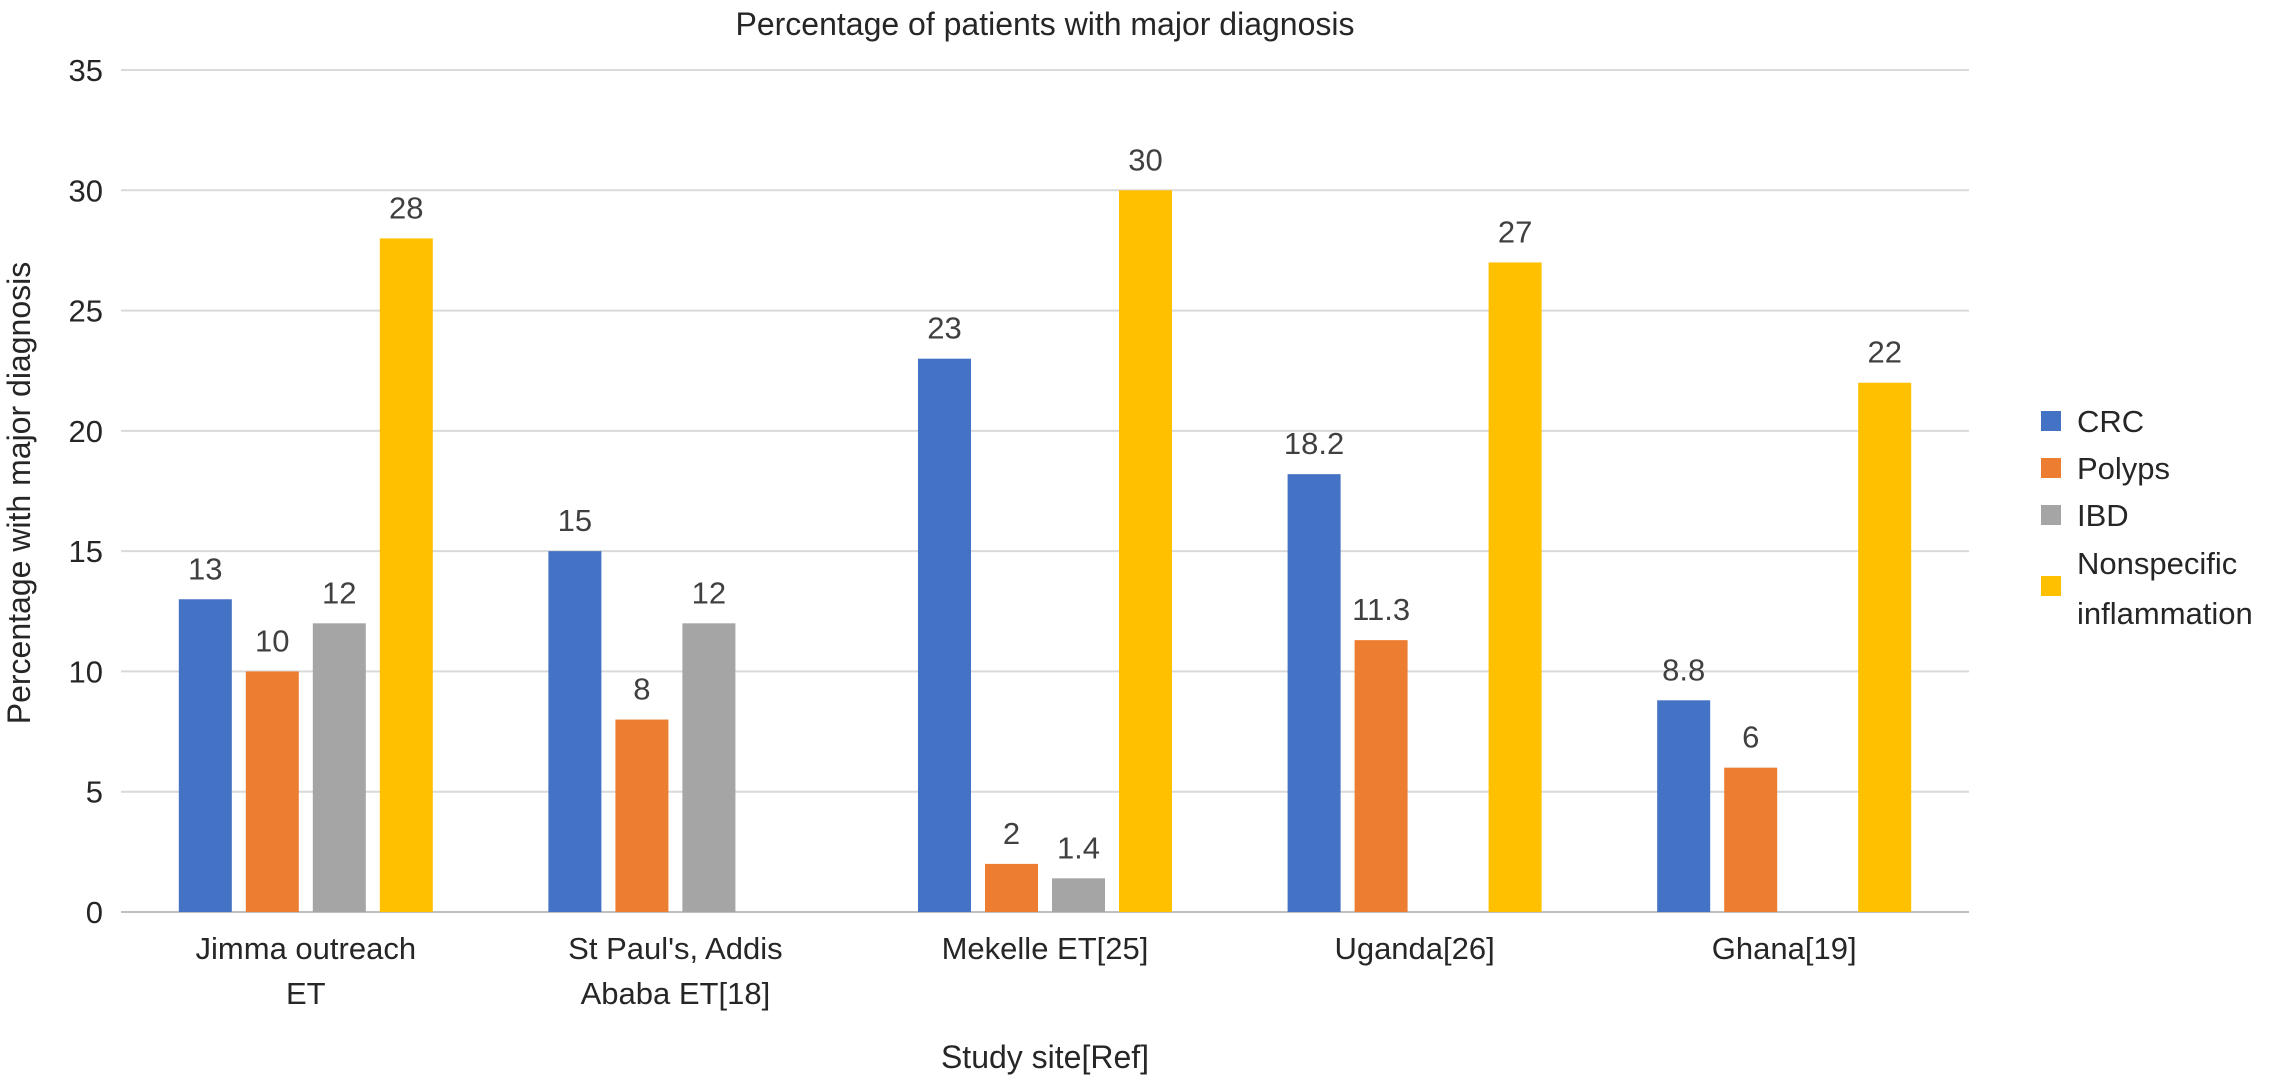 This screenshot has width=2271, height=1089. What do you see at coordinates (86, 190) in the screenshot?
I see `y-tick-label: 30` at bounding box center [86, 190].